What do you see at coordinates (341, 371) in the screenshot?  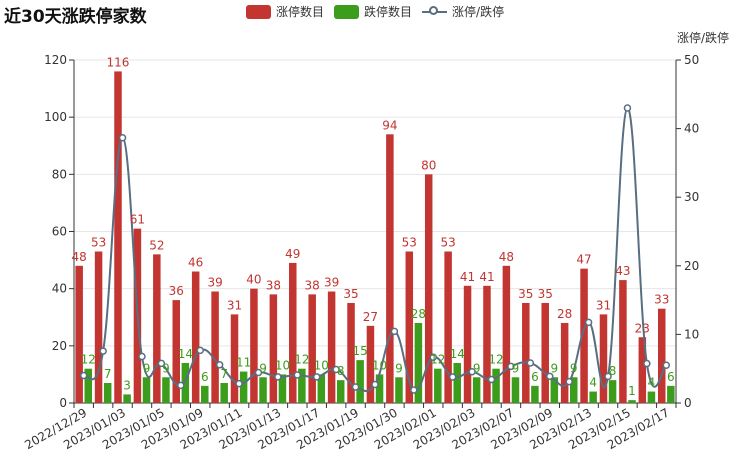 I see `bar-label-limit-down: 8` at bounding box center [341, 371].